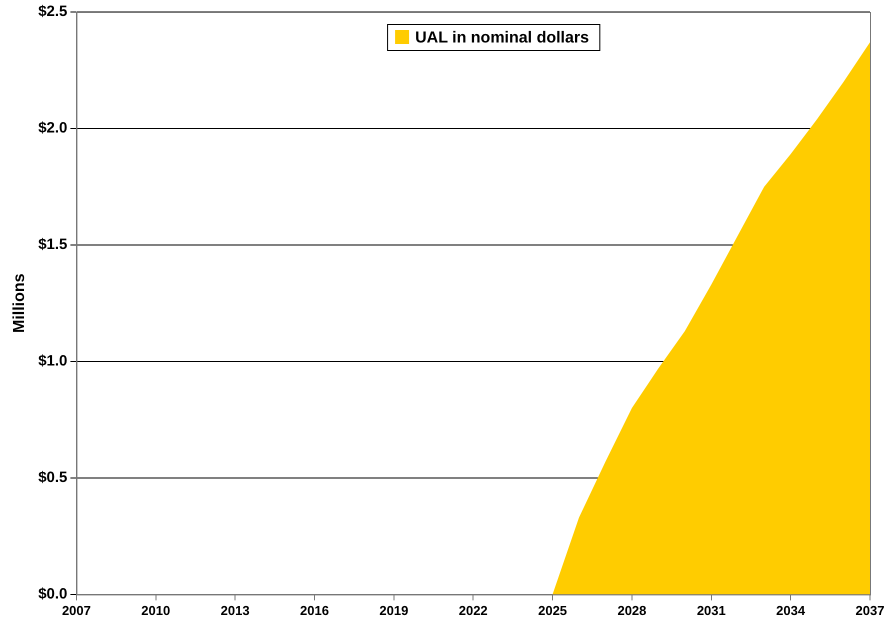 The height and width of the screenshot is (624, 890). Describe the element at coordinates (155, 610) in the screenshot. I see `x-tick-label: 2010` at that location.